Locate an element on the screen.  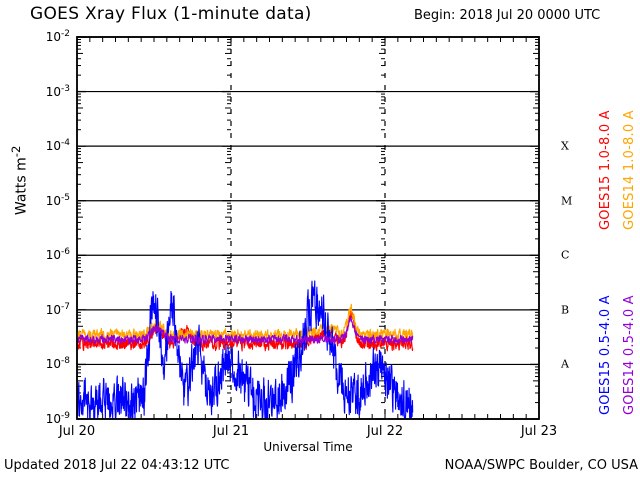
flare-class-label-X: X is located at coordinates (565, 146).